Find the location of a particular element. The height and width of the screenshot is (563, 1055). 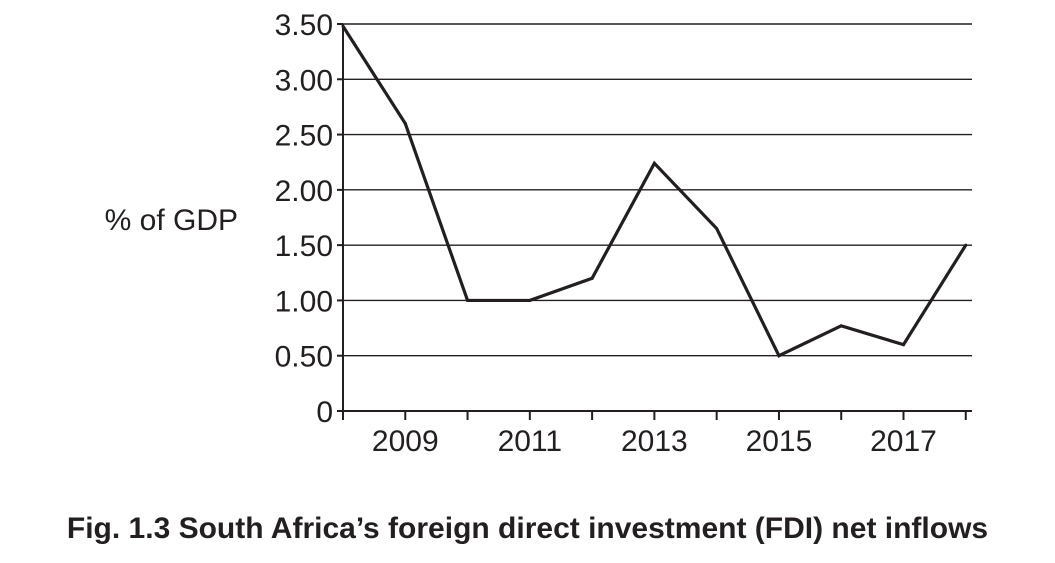

x-tick-label: 2013 is located at coordinates (654, 441).